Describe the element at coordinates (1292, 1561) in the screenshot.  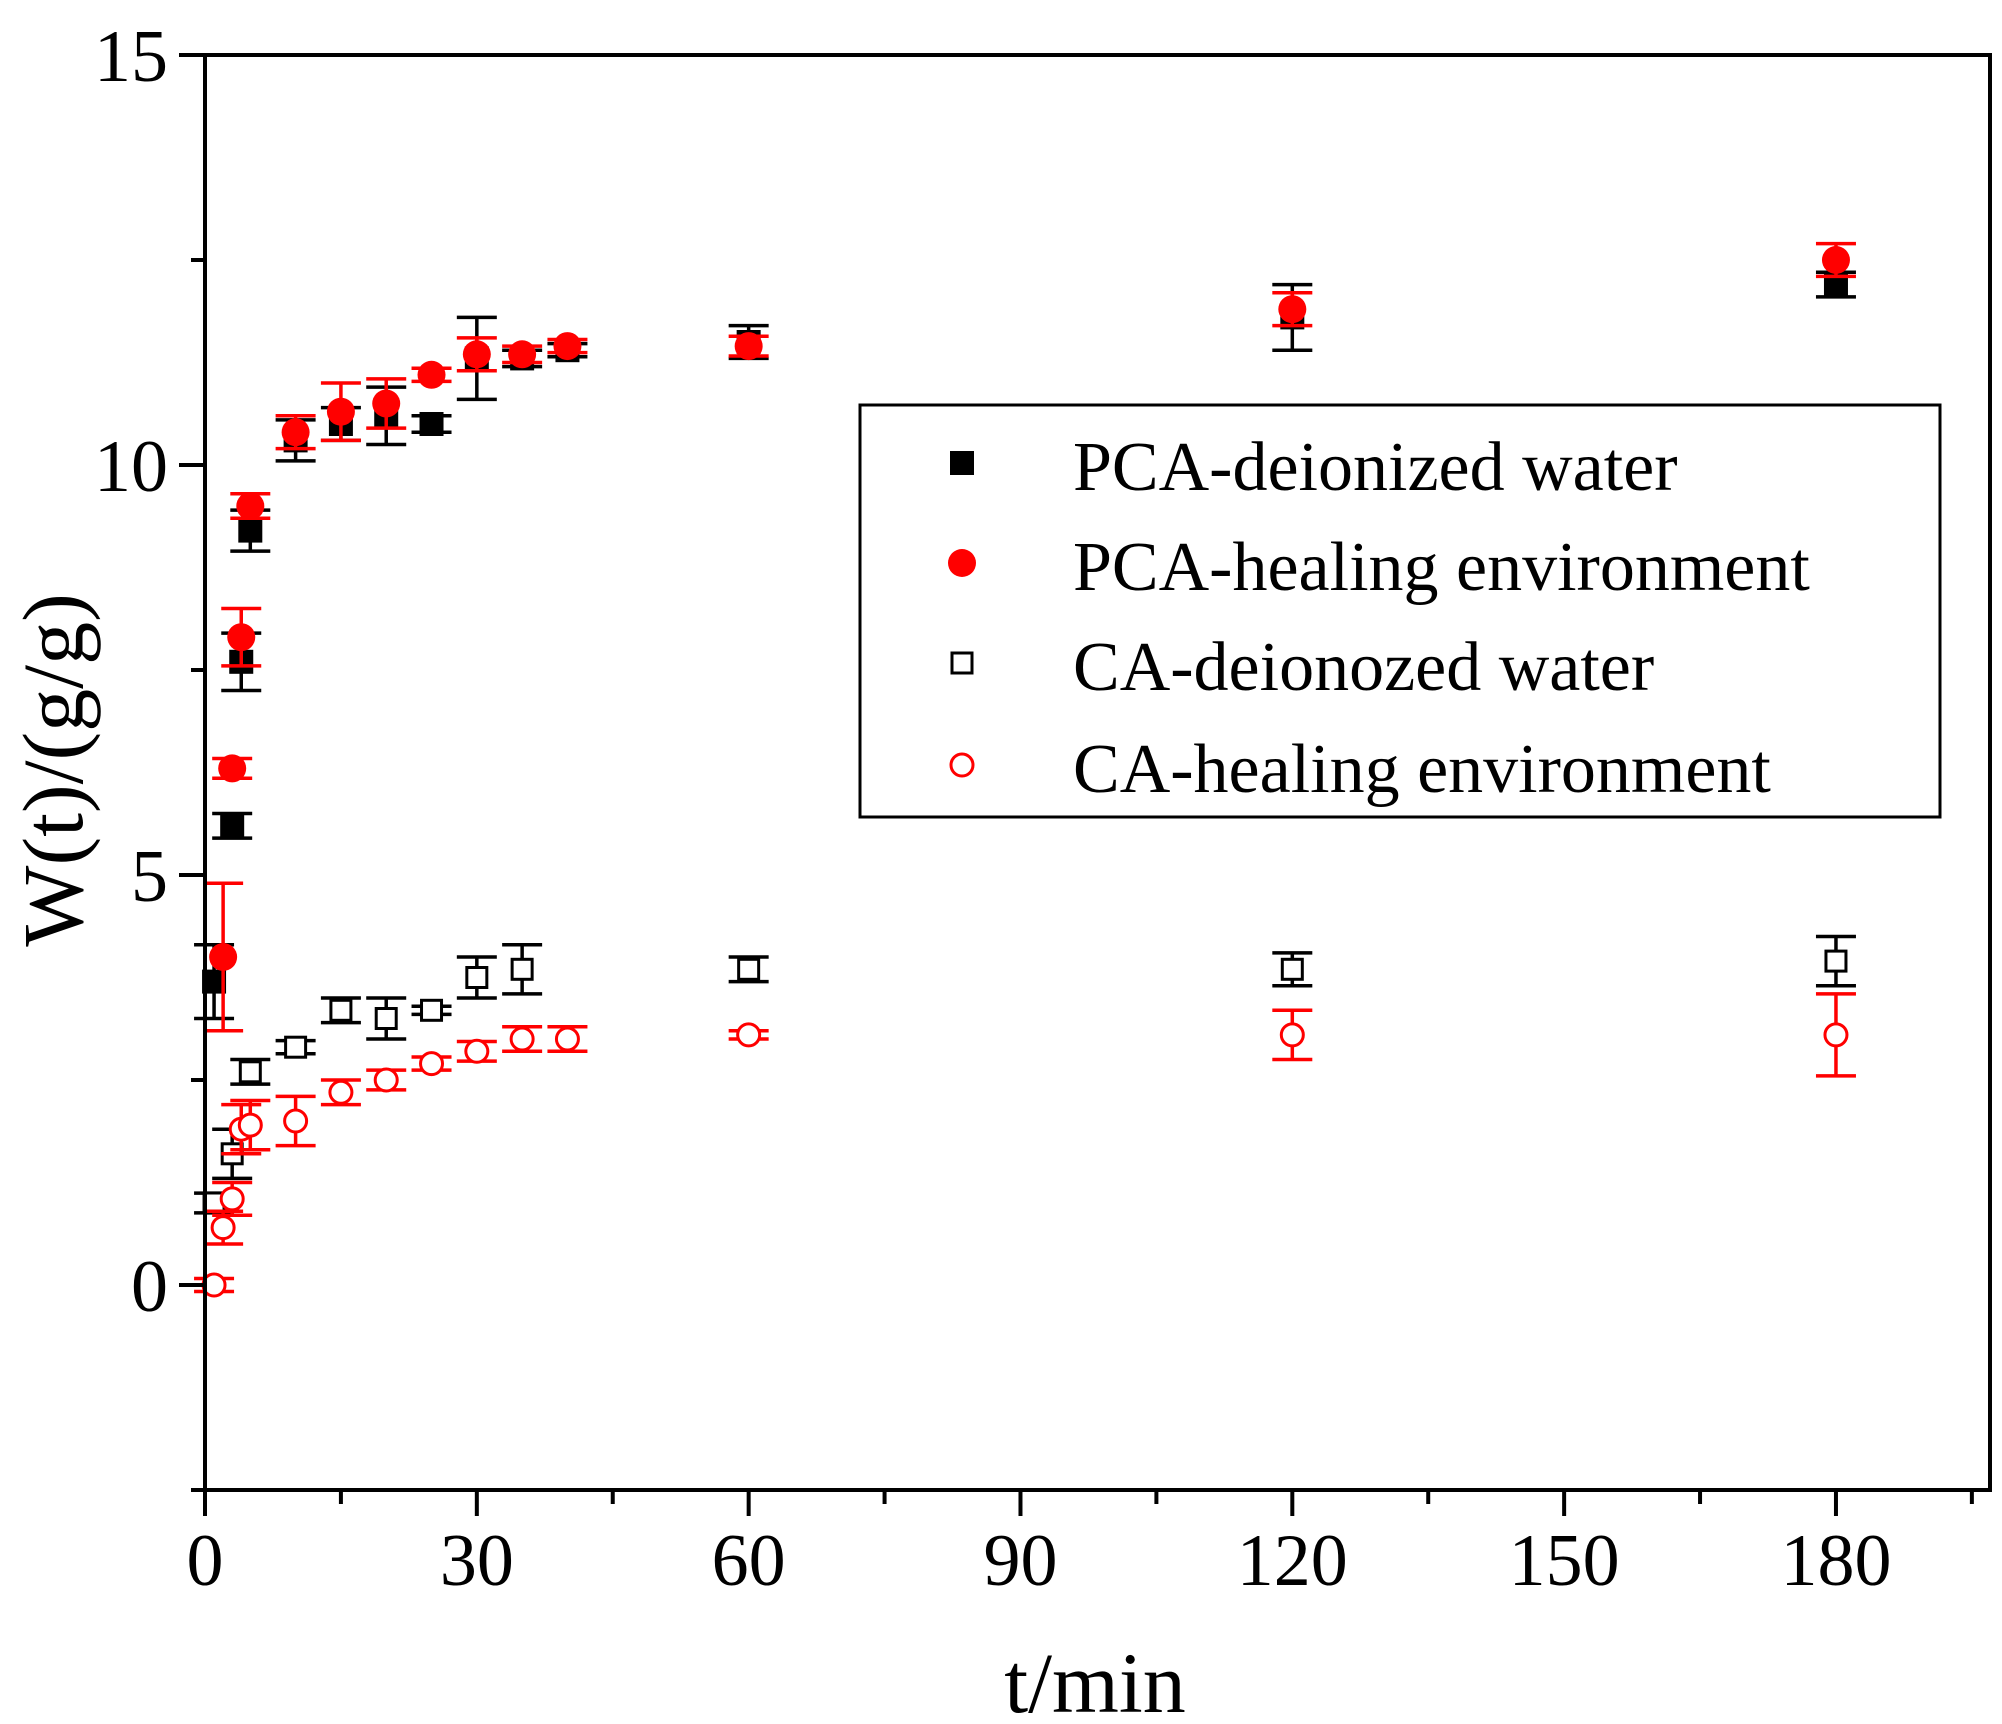
I see `x-tick-label: 120` at that location.